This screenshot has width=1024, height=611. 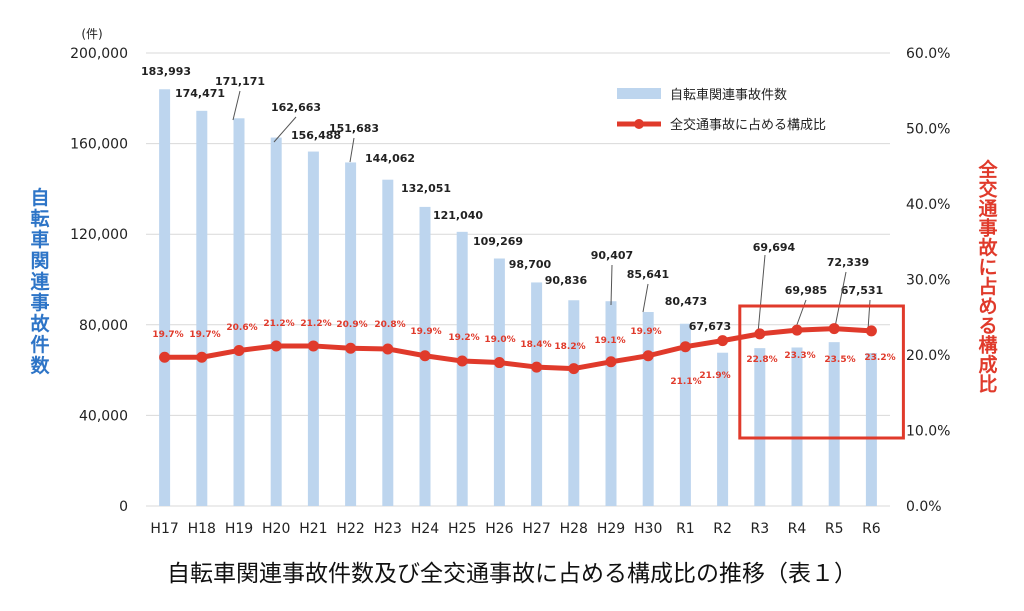 I want to click on percent-label: 21.1%, so click(x=685, y=382).